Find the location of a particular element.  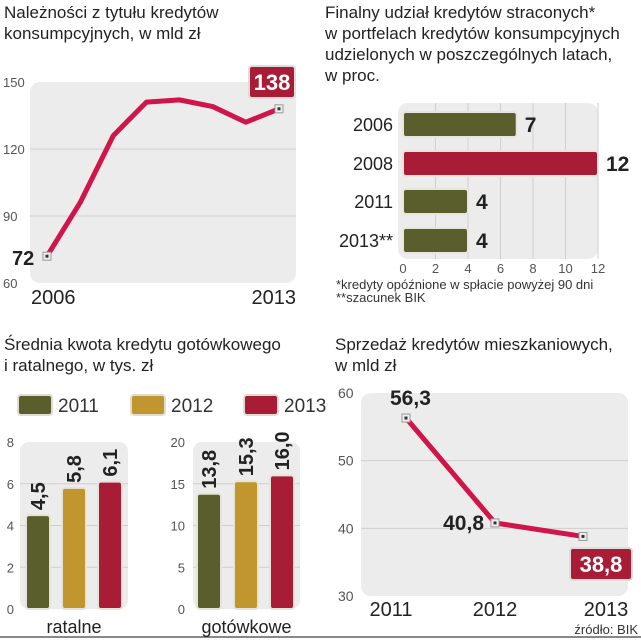

y-tick-label: 2 is located at coordinates (10, 567).